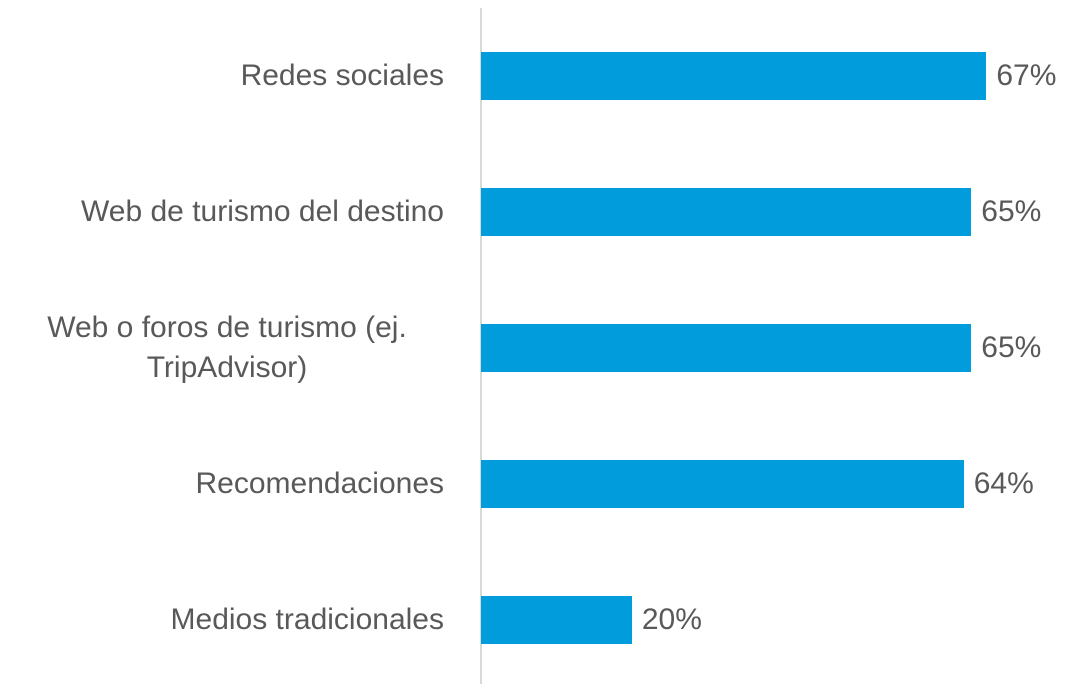 This screenshot has height=684, width=1089. Describe the element at coordinates (671, 619) in the screenshot. I see `value-label: 20%` at that location.